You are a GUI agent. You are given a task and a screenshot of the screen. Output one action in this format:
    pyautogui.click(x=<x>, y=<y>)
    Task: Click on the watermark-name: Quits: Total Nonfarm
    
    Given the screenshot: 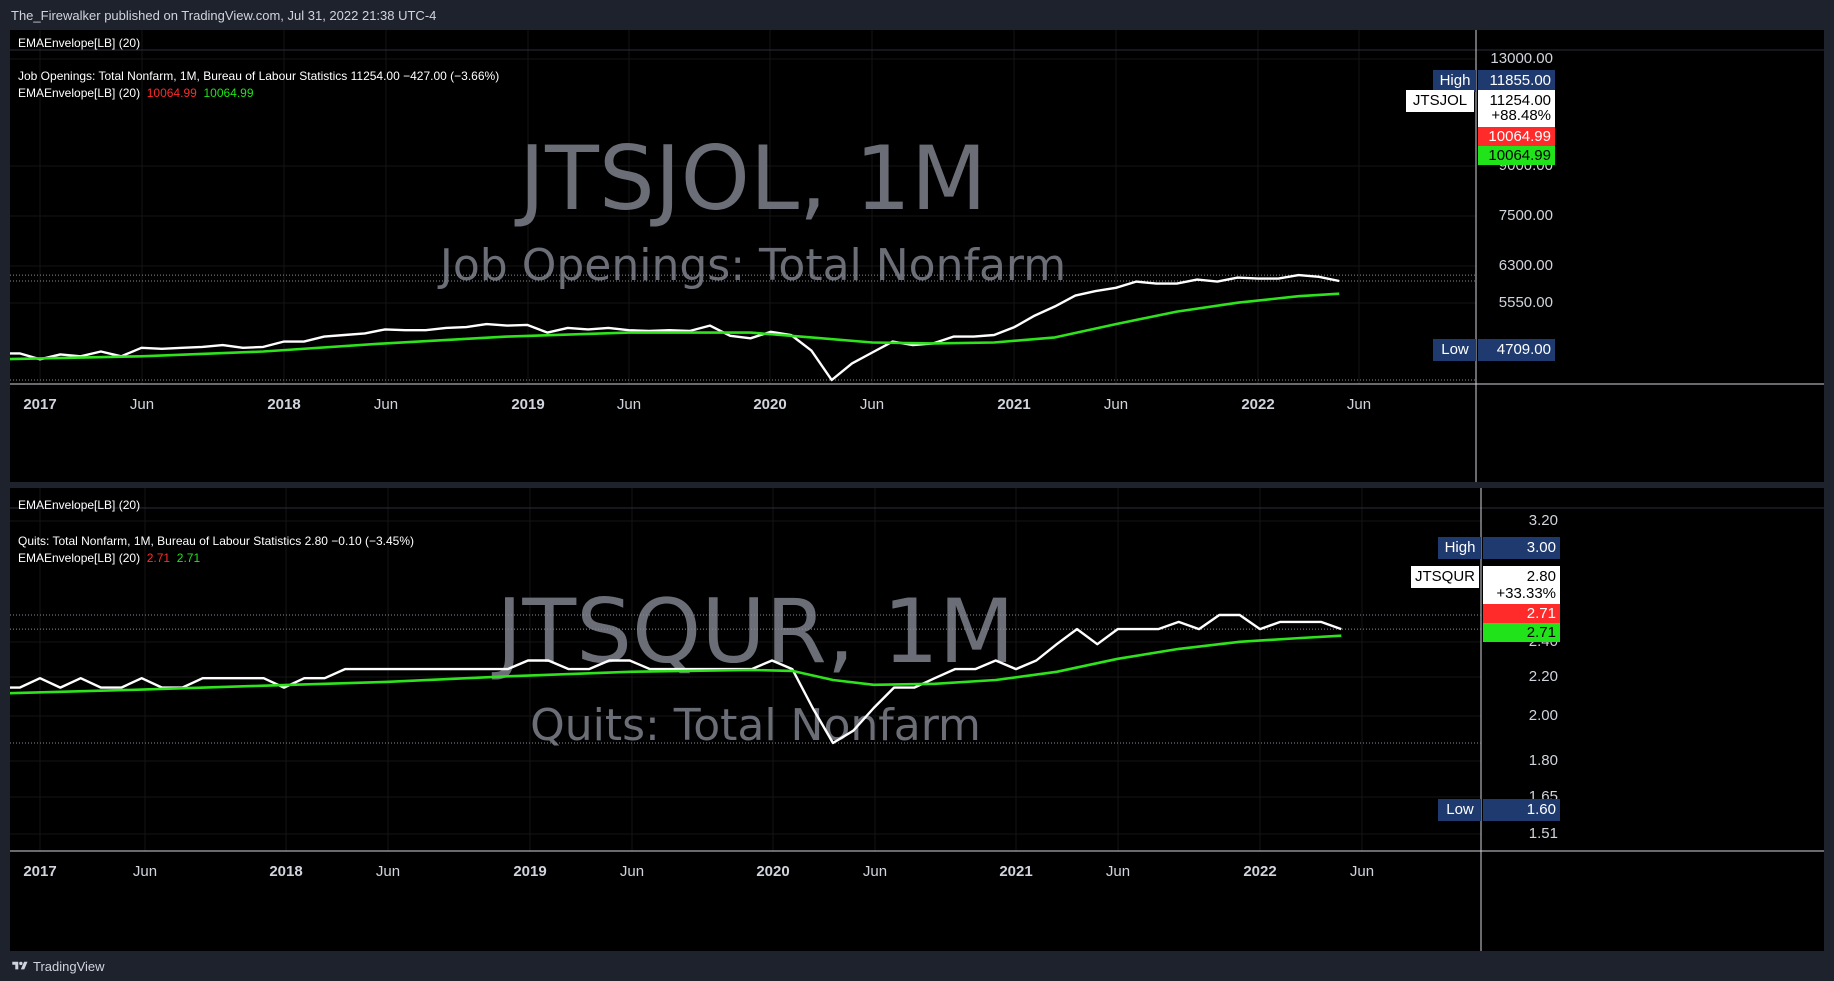 What is the action you would take?
    pyautogui.click(x=755, y=725)
    